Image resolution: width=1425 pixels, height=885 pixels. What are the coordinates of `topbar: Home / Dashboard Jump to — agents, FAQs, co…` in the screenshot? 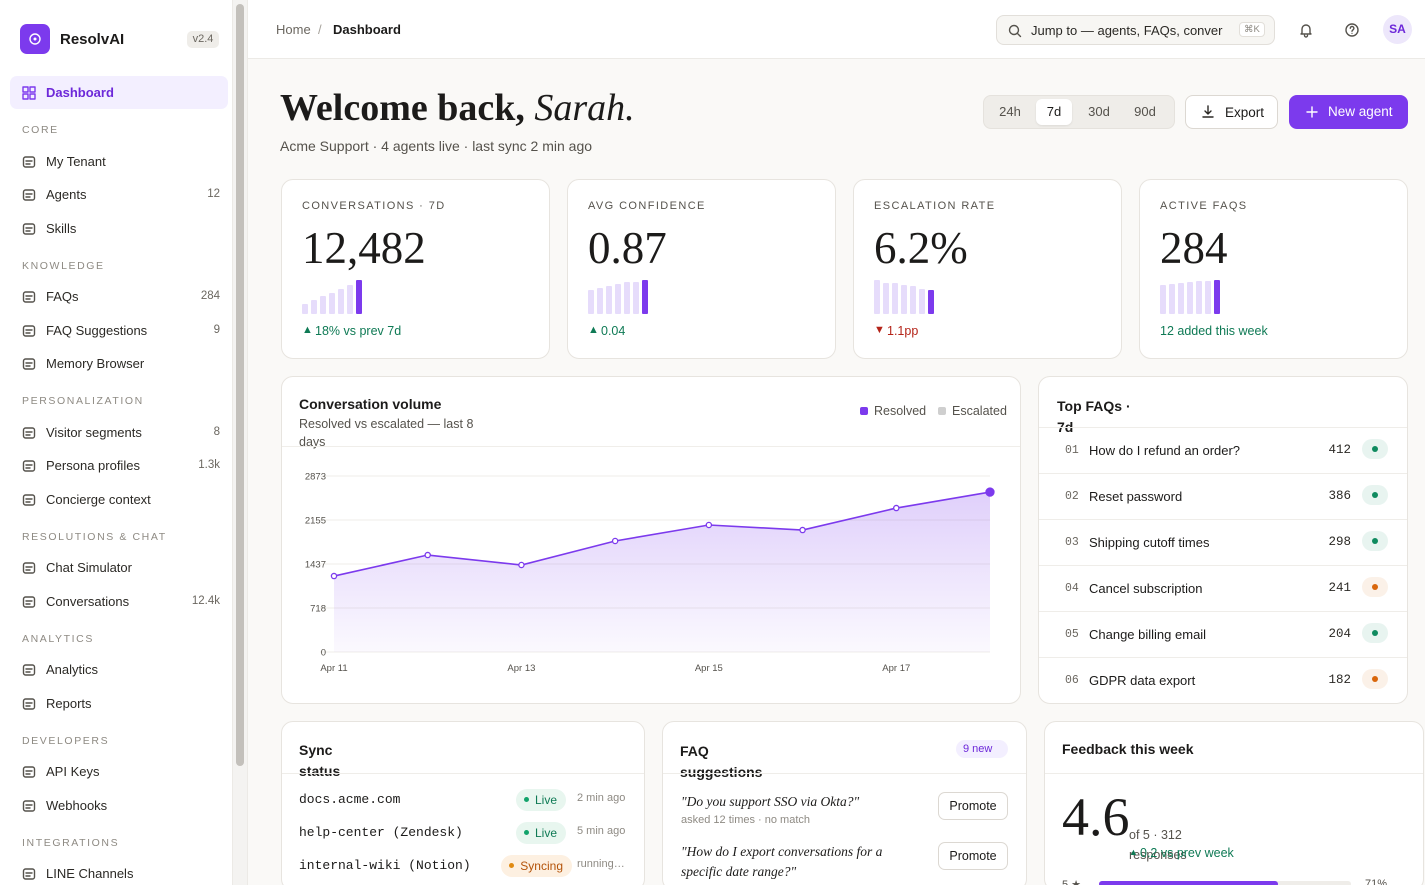 It's located at (836, 29).